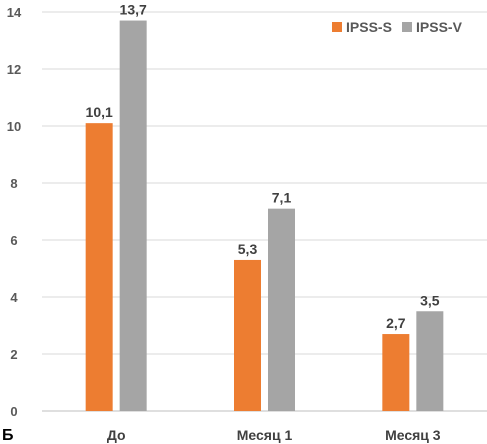 Image resolution: width=487 pixels, height=444 pixels. I want to click on y-tick-label: 10, so click(14, 126).